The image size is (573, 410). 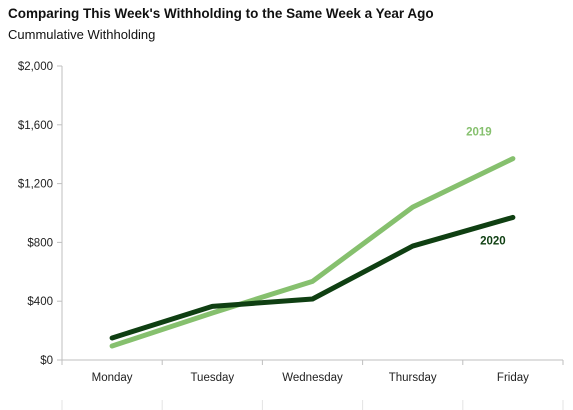 What do you see at coordinates (35, 126) in the screenshot?
I see `y-tick-label: $1,600` at bounding box center [35, 126].